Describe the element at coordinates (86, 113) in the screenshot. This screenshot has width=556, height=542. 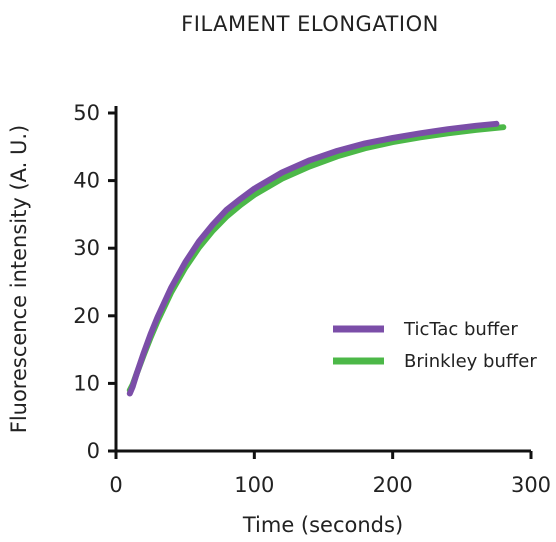
I see `y-tick-label: 50` at that location.